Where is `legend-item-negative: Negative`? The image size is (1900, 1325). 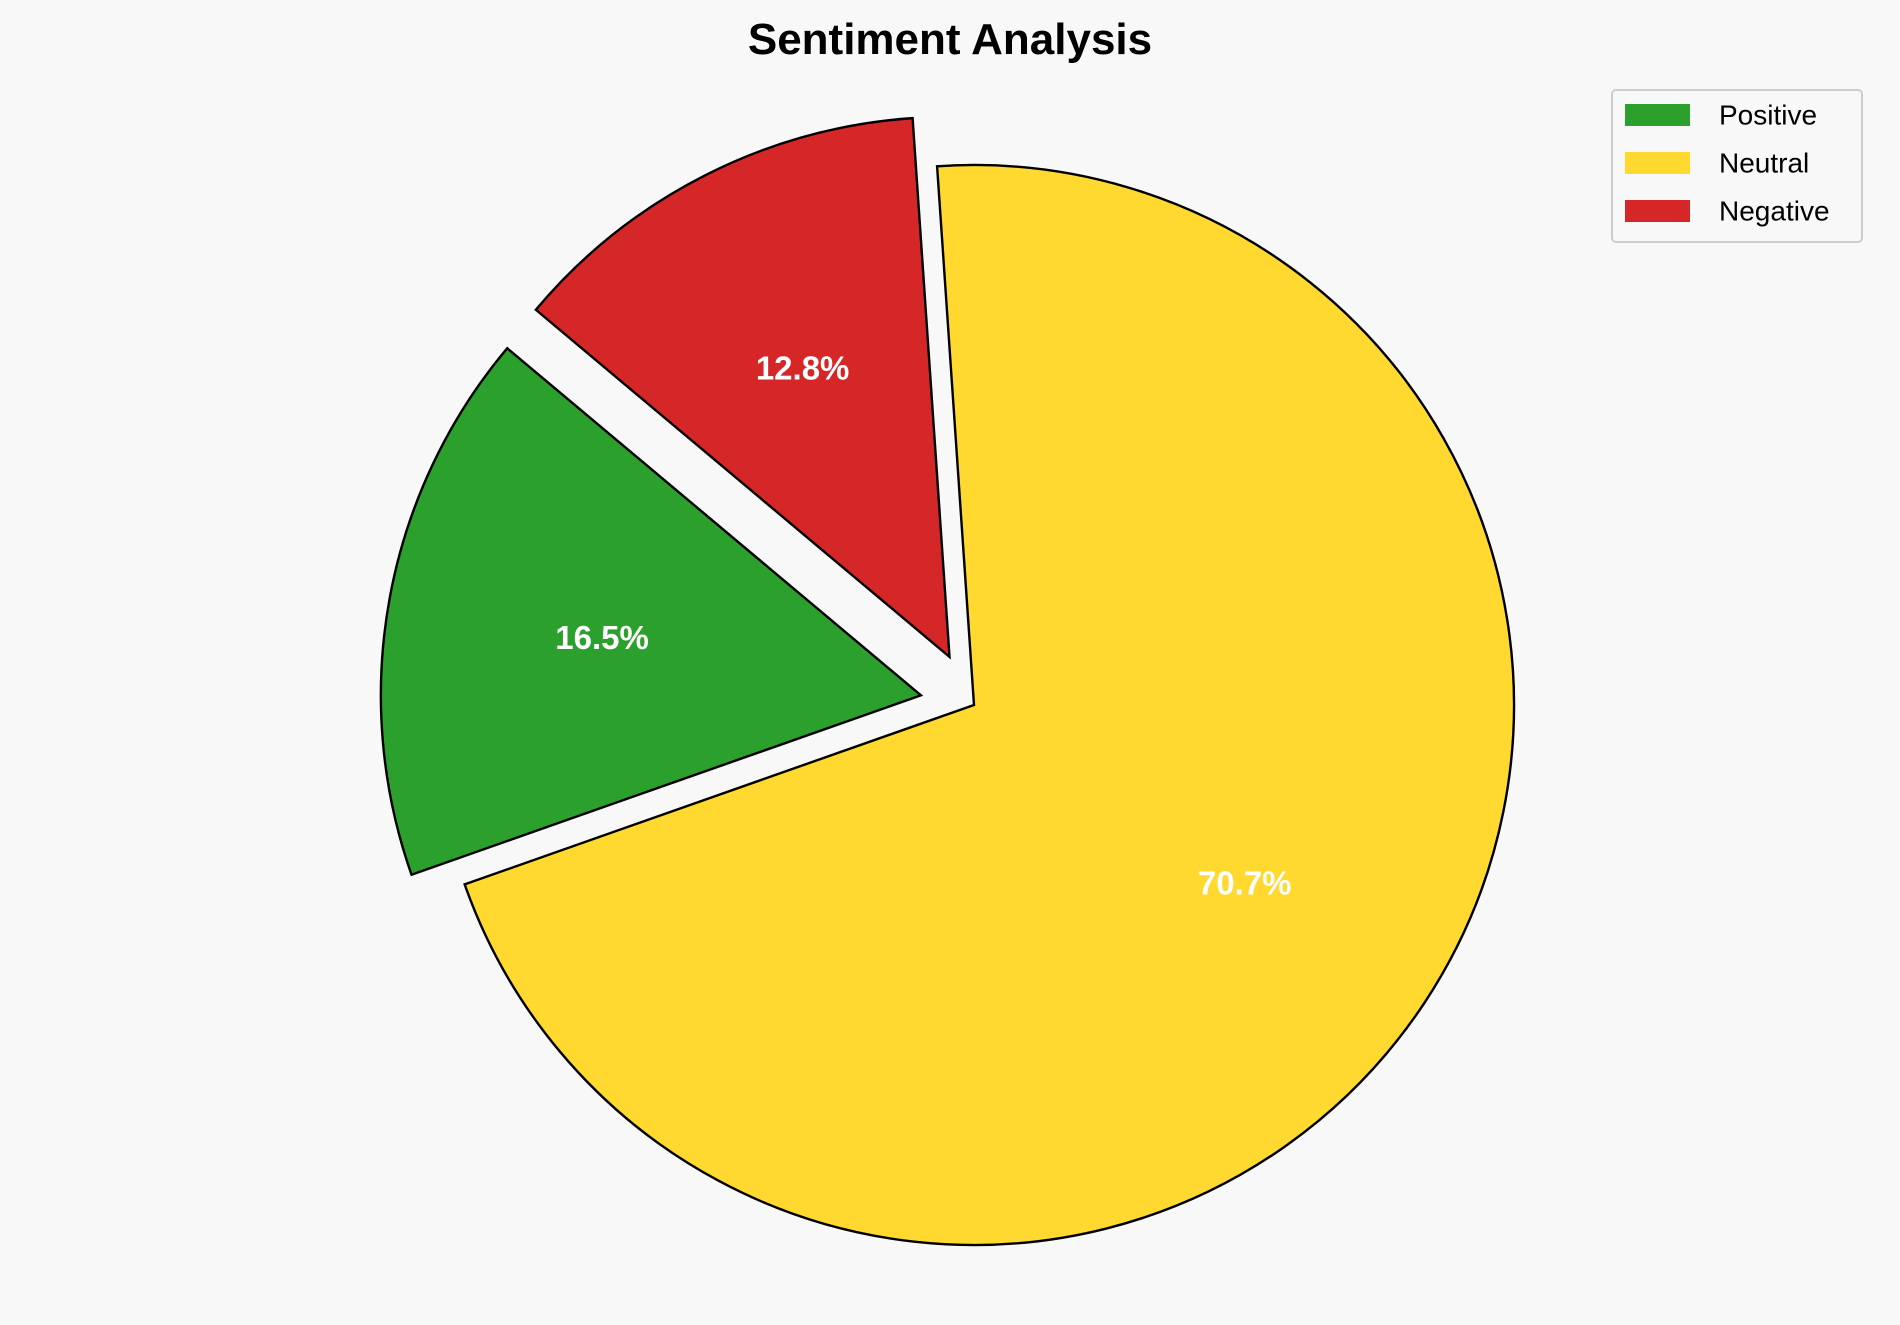
legend-item-negative: Negative is located at coordinates (1727, 211).